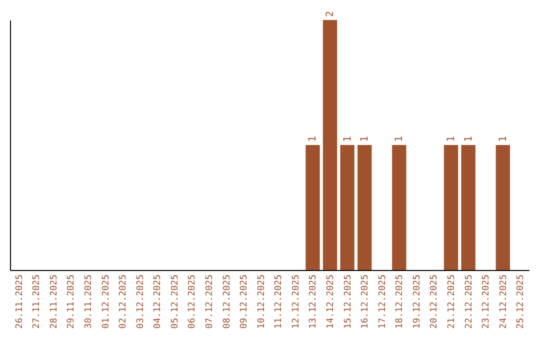  What do you see at coordinates (452, 301) in the screenshot?
I see `x-tick-label: 21.12.2025` at bounding box center [452, 301].